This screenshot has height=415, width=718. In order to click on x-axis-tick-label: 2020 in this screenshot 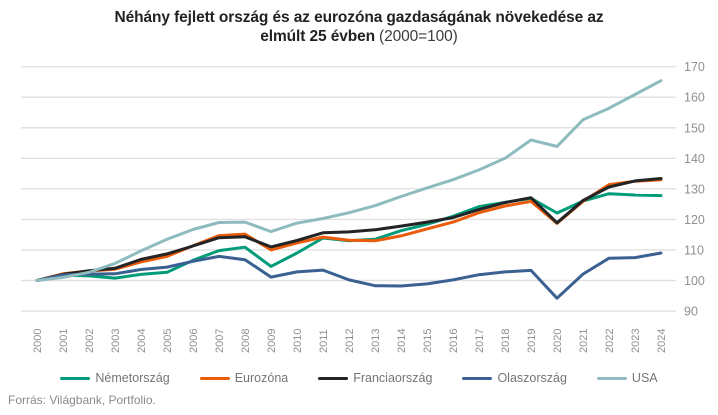, I will do `click(558, 341)`.